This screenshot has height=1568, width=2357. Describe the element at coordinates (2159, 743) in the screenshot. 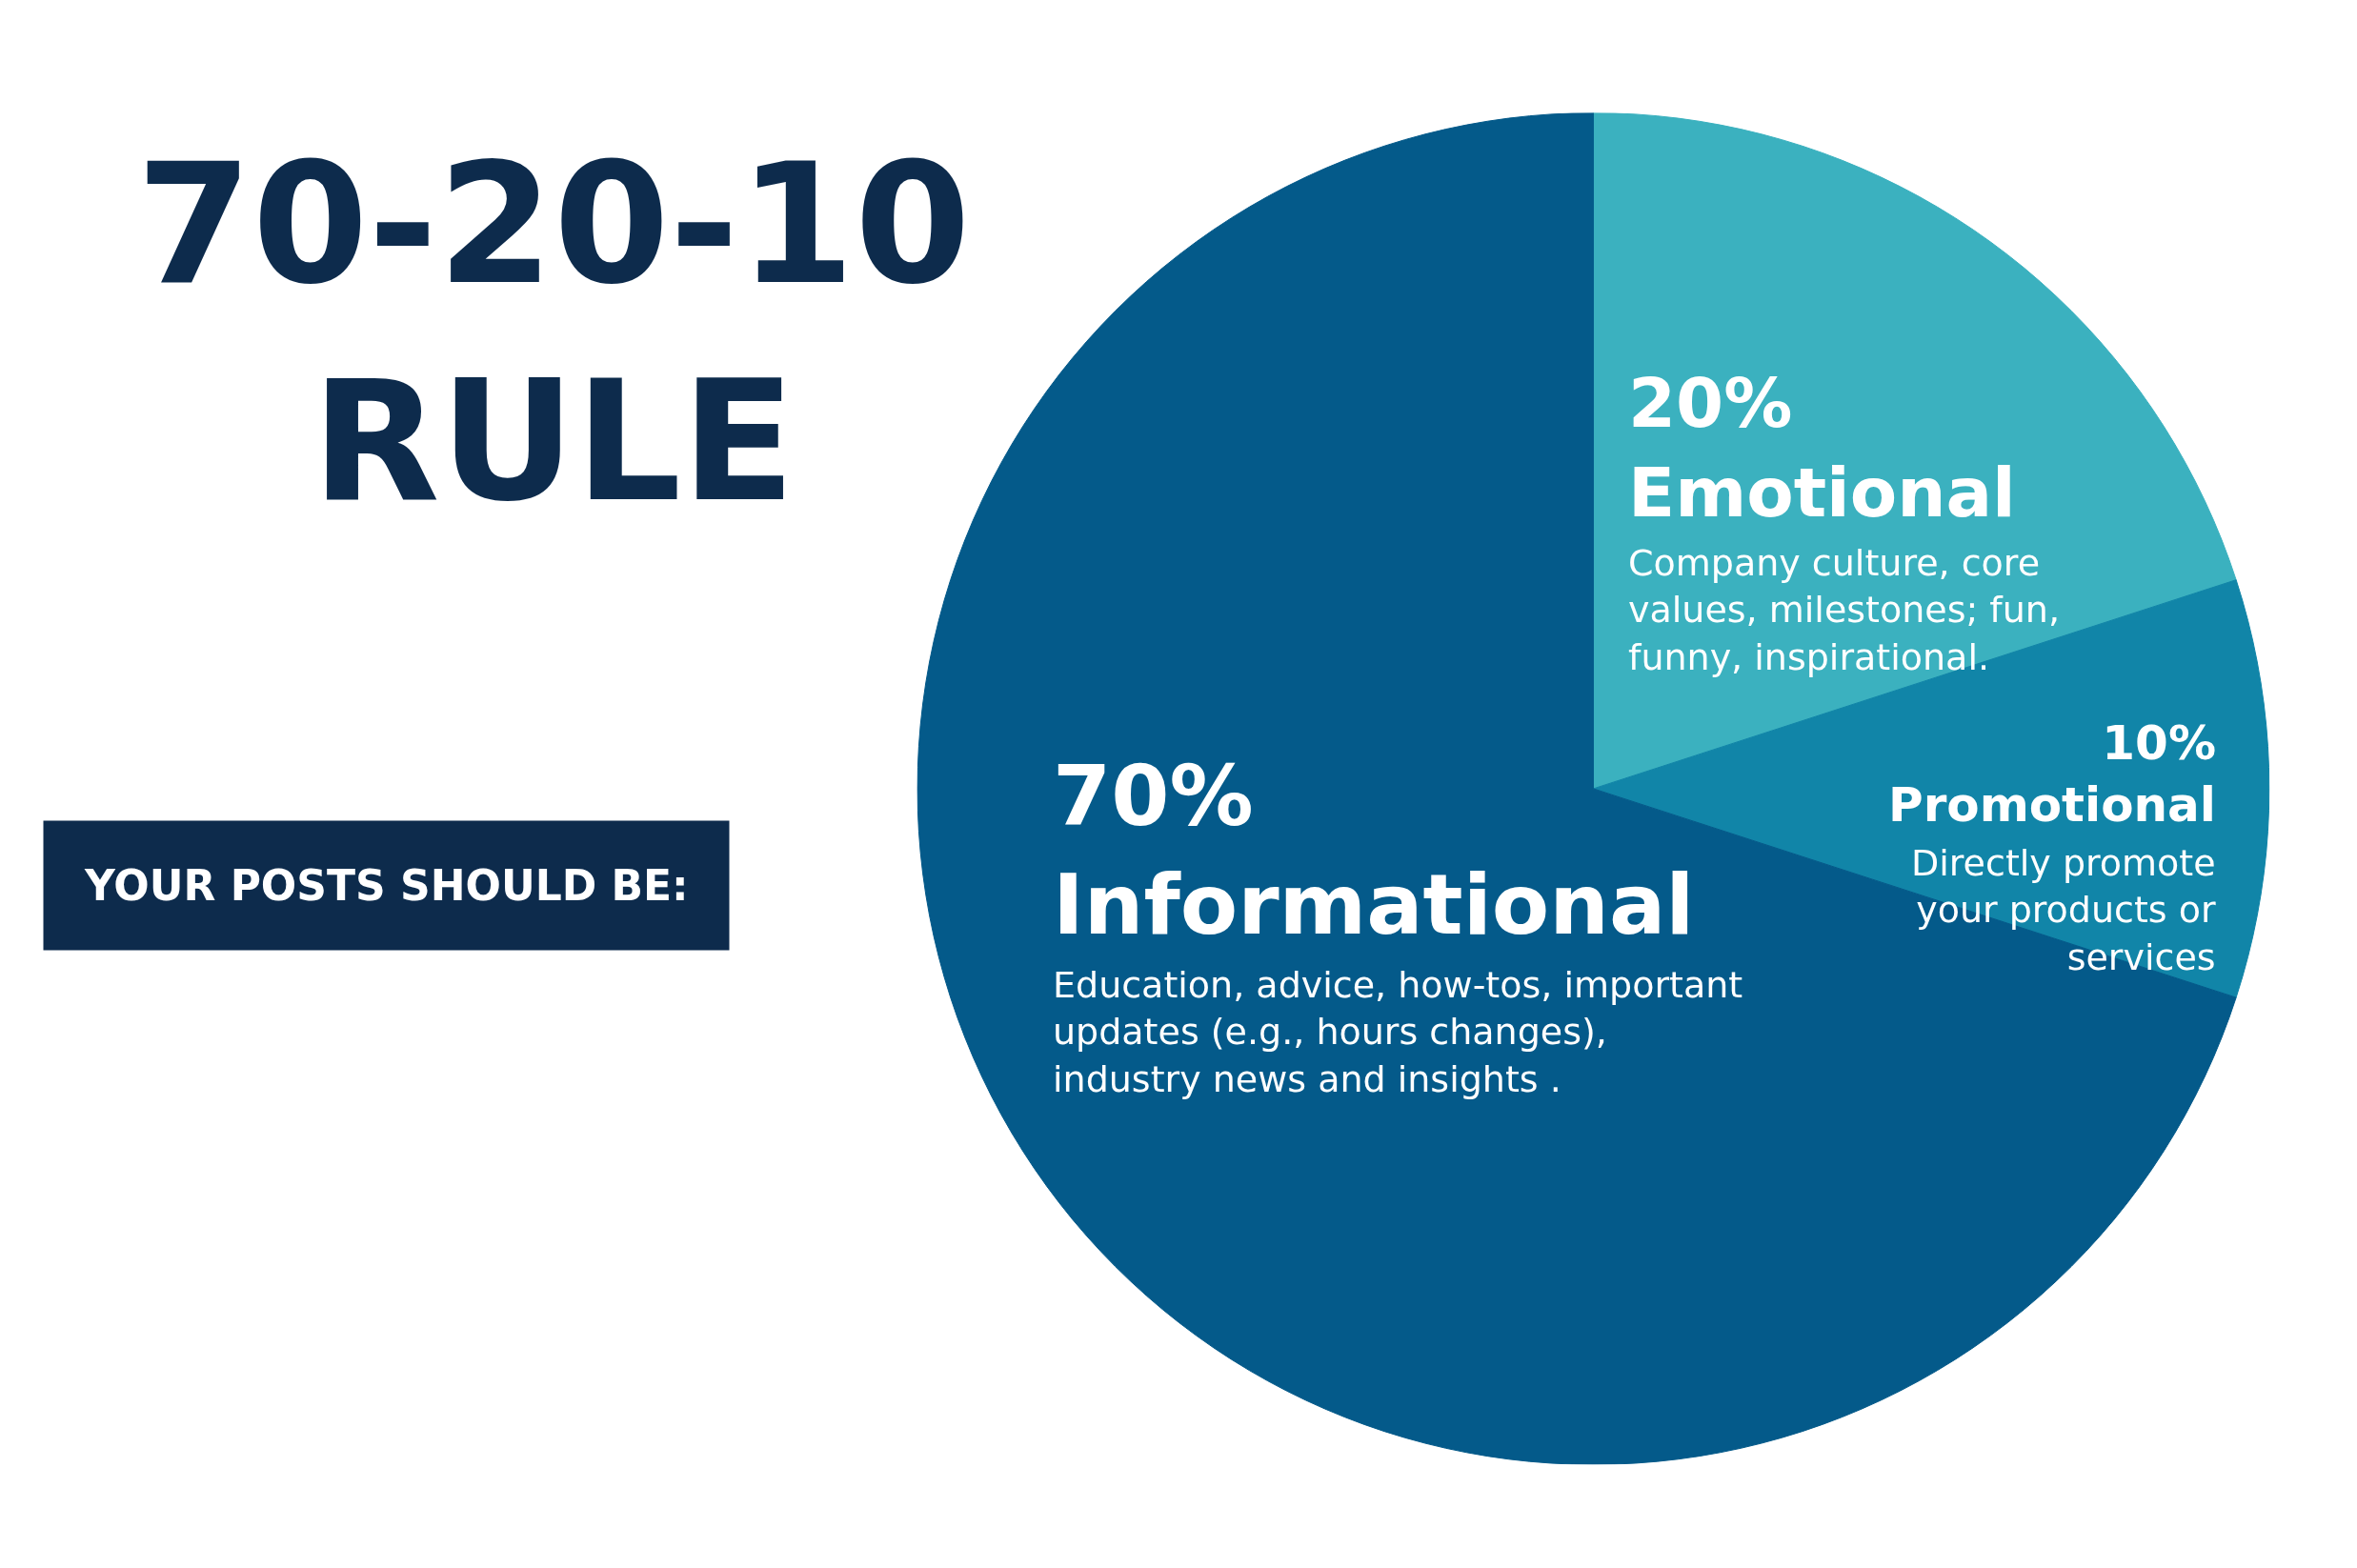

I see `data-label: 10%` at that location.